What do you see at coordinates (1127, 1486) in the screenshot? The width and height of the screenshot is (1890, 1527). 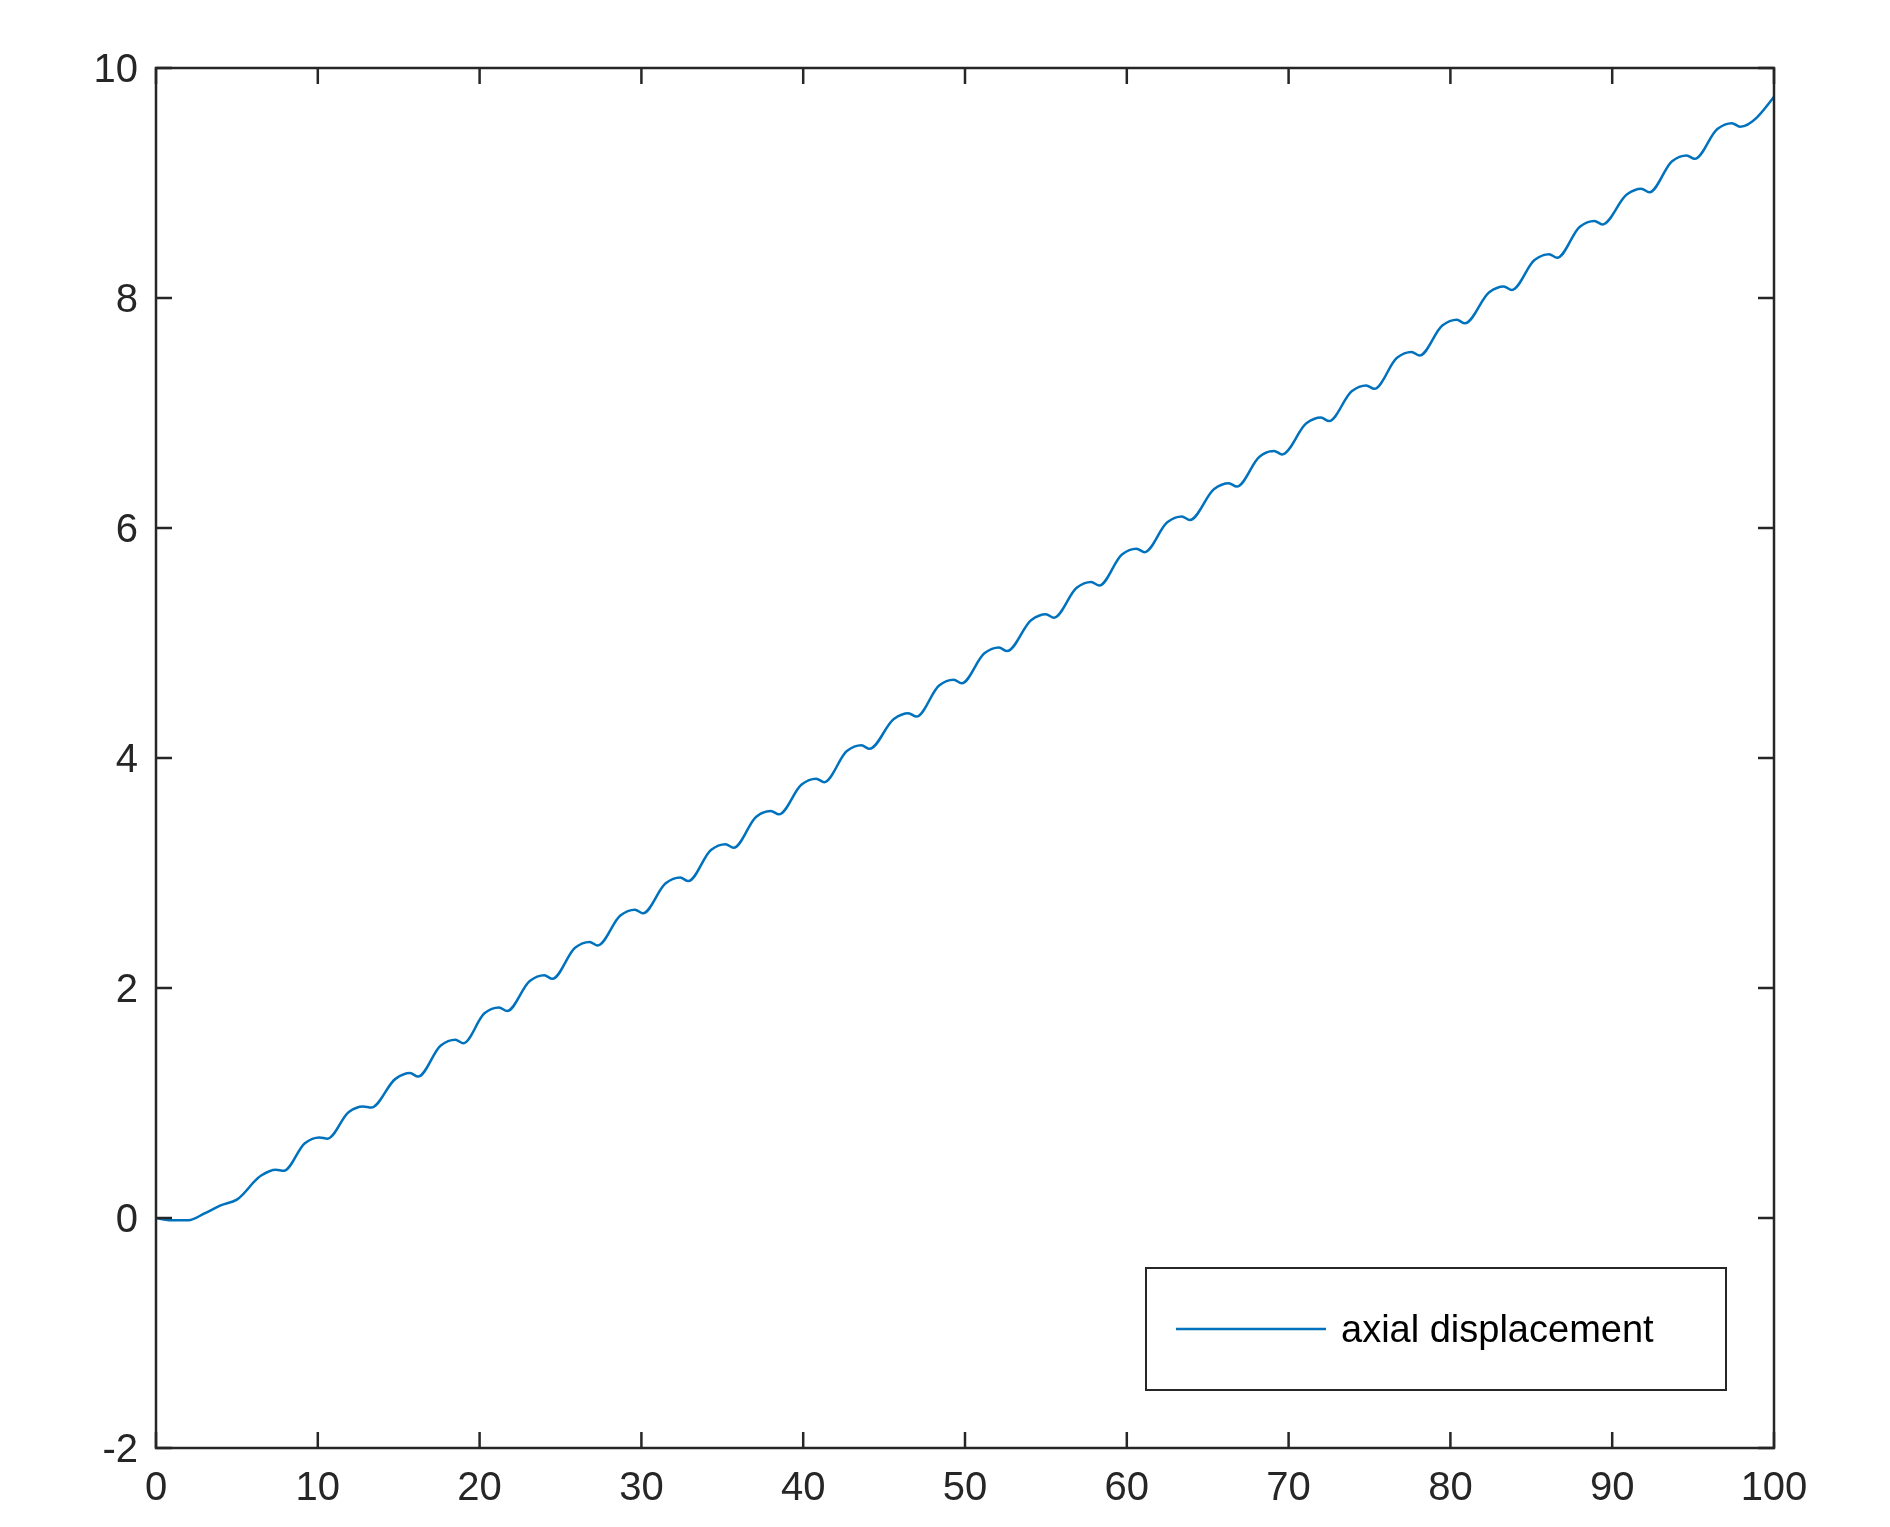 I see `x-tick-label: 60` at bounding box center [1127, 1486].